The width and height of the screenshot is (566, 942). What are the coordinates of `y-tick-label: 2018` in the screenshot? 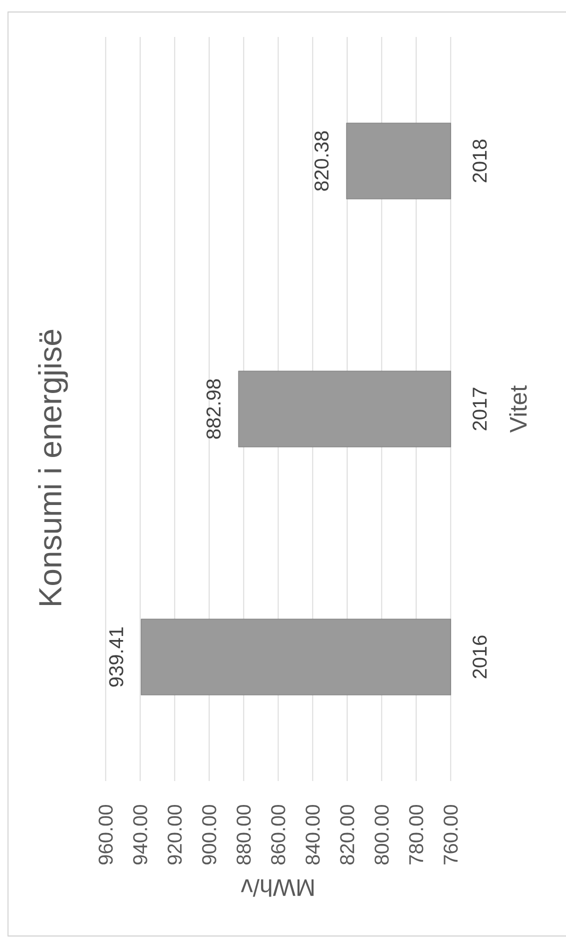 It's located at (479, 161).